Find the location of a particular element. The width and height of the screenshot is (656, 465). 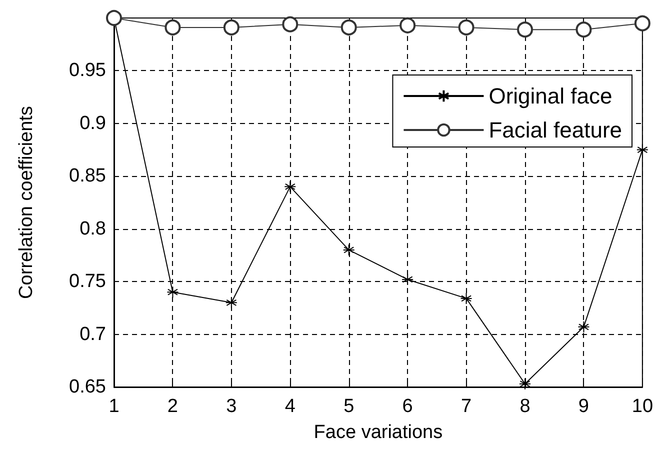

y-axis-title: Correlation coefficients is located at coordinates (26, 202).